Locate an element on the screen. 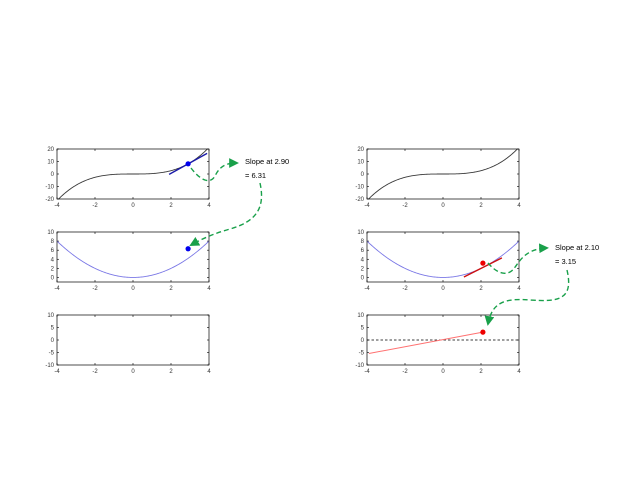  chart-right-middle: -4 -2 0 2 4 10 8 6 4 2 0 is located at coordinates (439, 261).